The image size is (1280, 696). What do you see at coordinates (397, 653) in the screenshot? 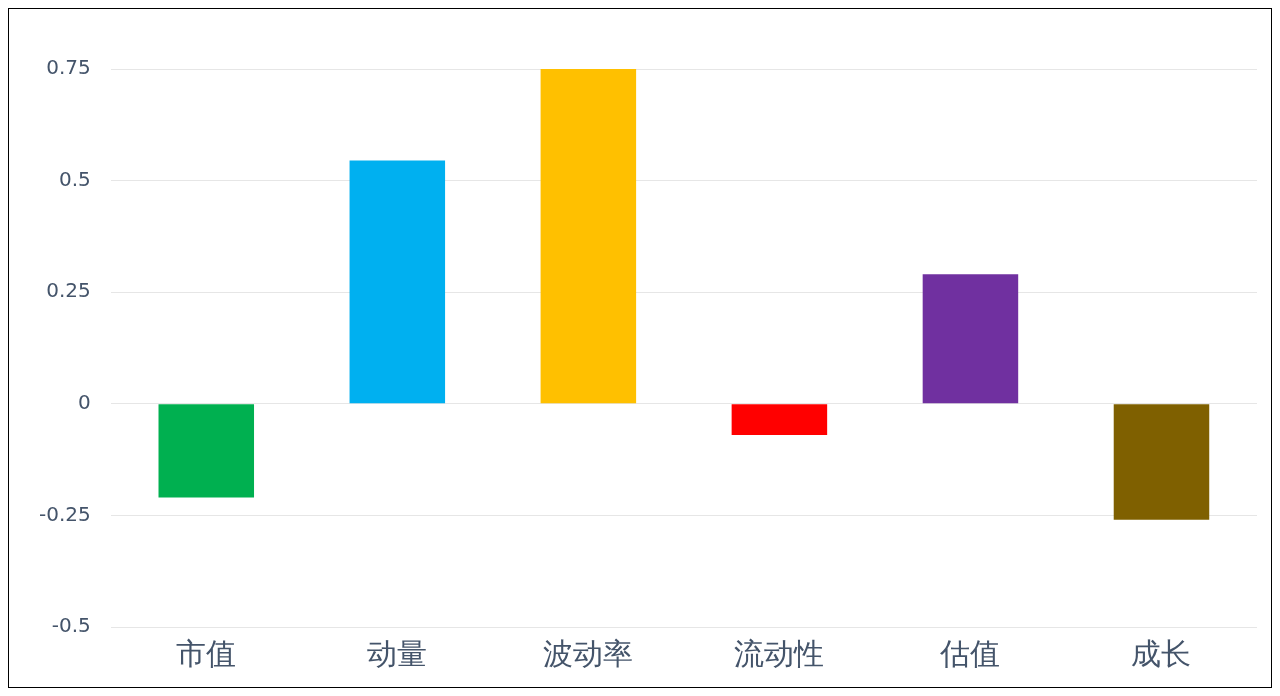
I see `x-tick-label: 动量` at bounding box center [397, 653].